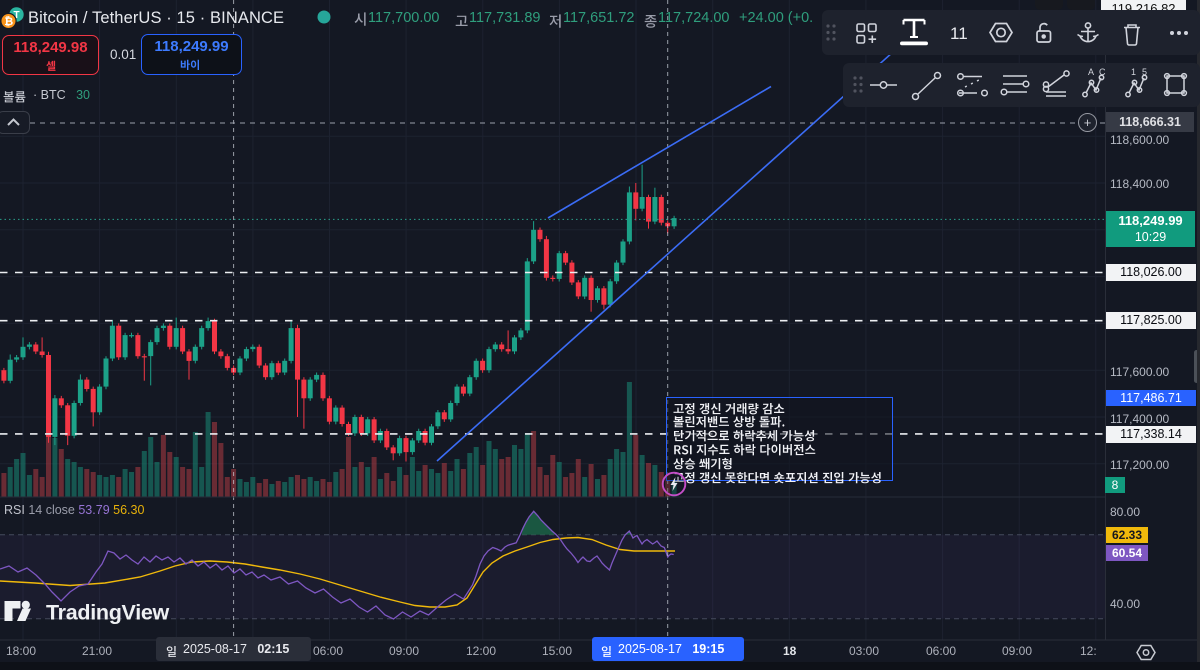 The height and width of the screenshot is (670, 1200). I want to click on svg-text: TradingView, so click(108, 613).